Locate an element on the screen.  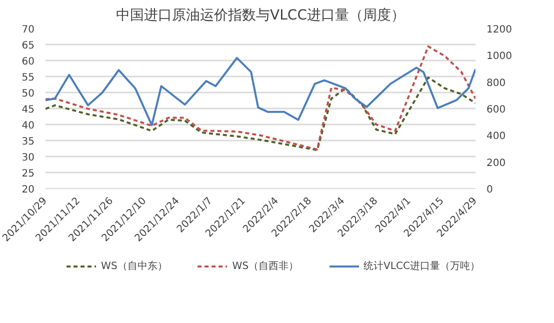
chart-title: 中国进口原油运价指数与VLCC进口量（周度） is located at coordinates (260, 16).